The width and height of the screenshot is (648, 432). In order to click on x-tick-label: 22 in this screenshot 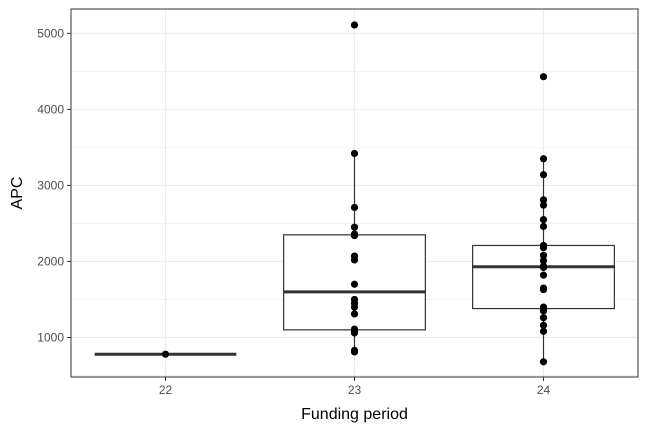, I will do `click(166, 390)`.